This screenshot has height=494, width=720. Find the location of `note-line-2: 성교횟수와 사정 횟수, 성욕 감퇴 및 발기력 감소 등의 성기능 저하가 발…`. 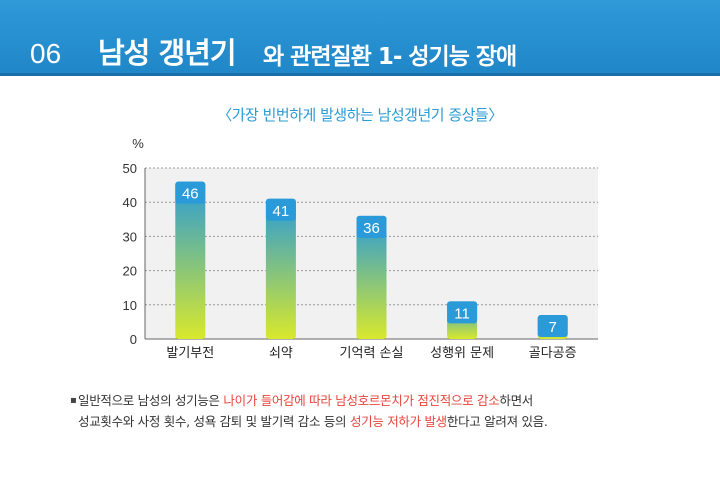

note-line-2: 성교횟수와 사정 횟수, 성욕 감퇴 및 발기력 감소 등의 성기능 저하가 발… is located at coordinates (358, 421).